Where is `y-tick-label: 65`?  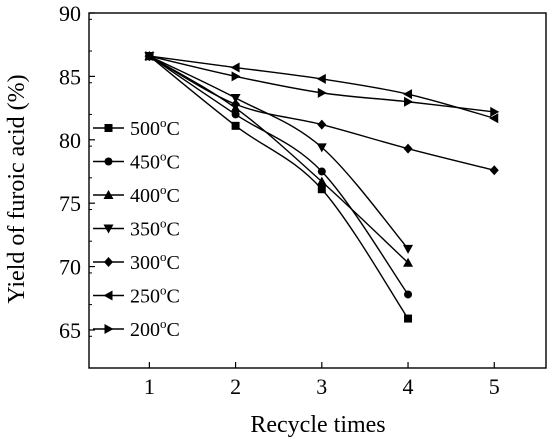 y-tick-label: 65 is located at coordinates (70, 330).